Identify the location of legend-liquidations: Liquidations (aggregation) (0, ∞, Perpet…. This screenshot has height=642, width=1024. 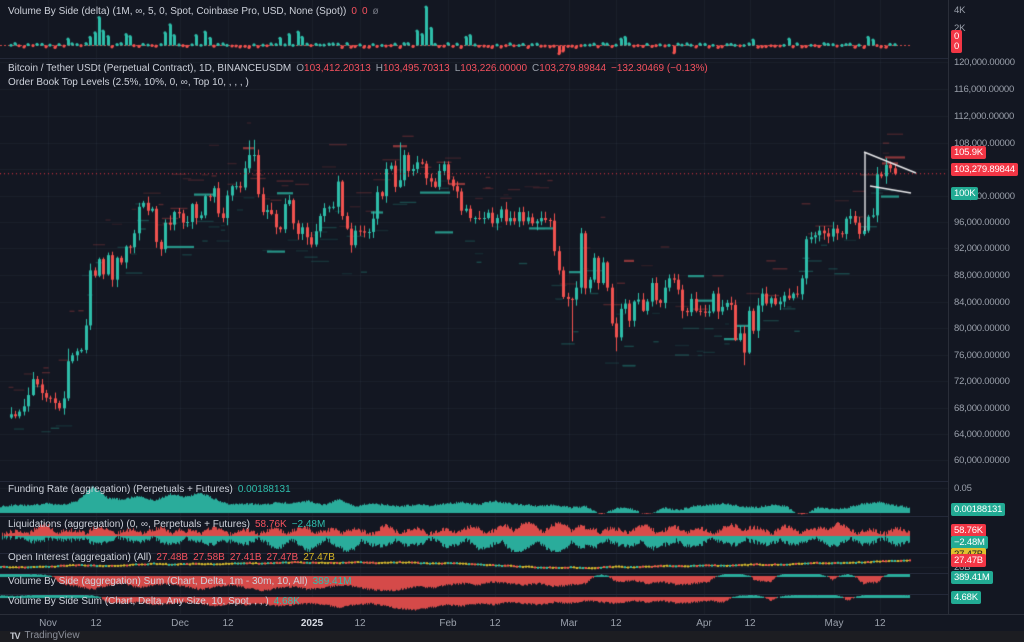
(166, 525).